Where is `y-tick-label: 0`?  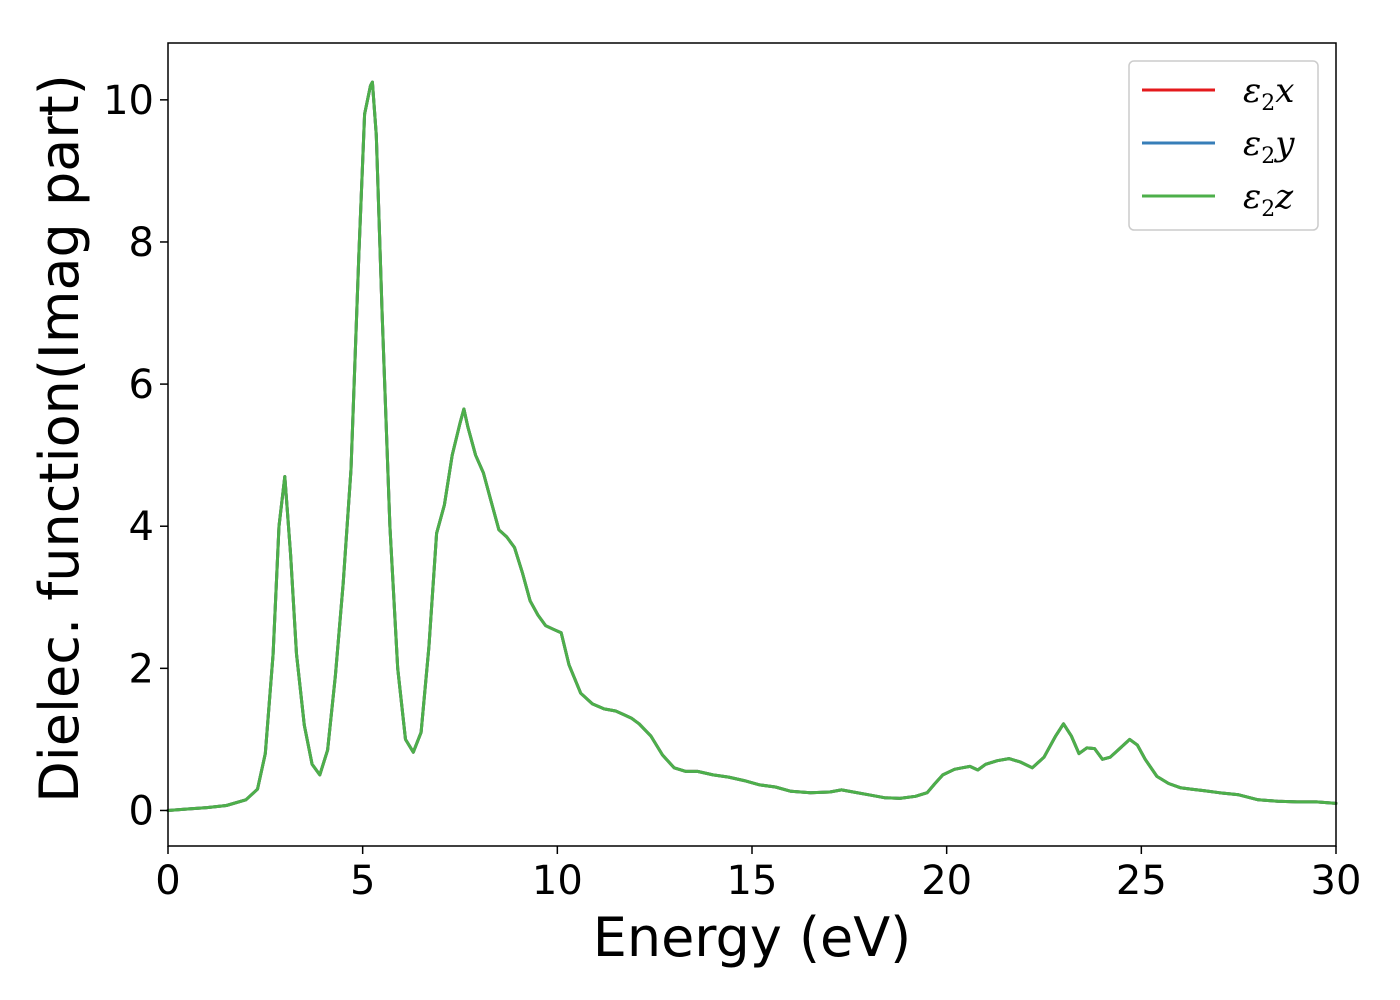
y-tick-label: 0 is located at coordinates (141, 811).